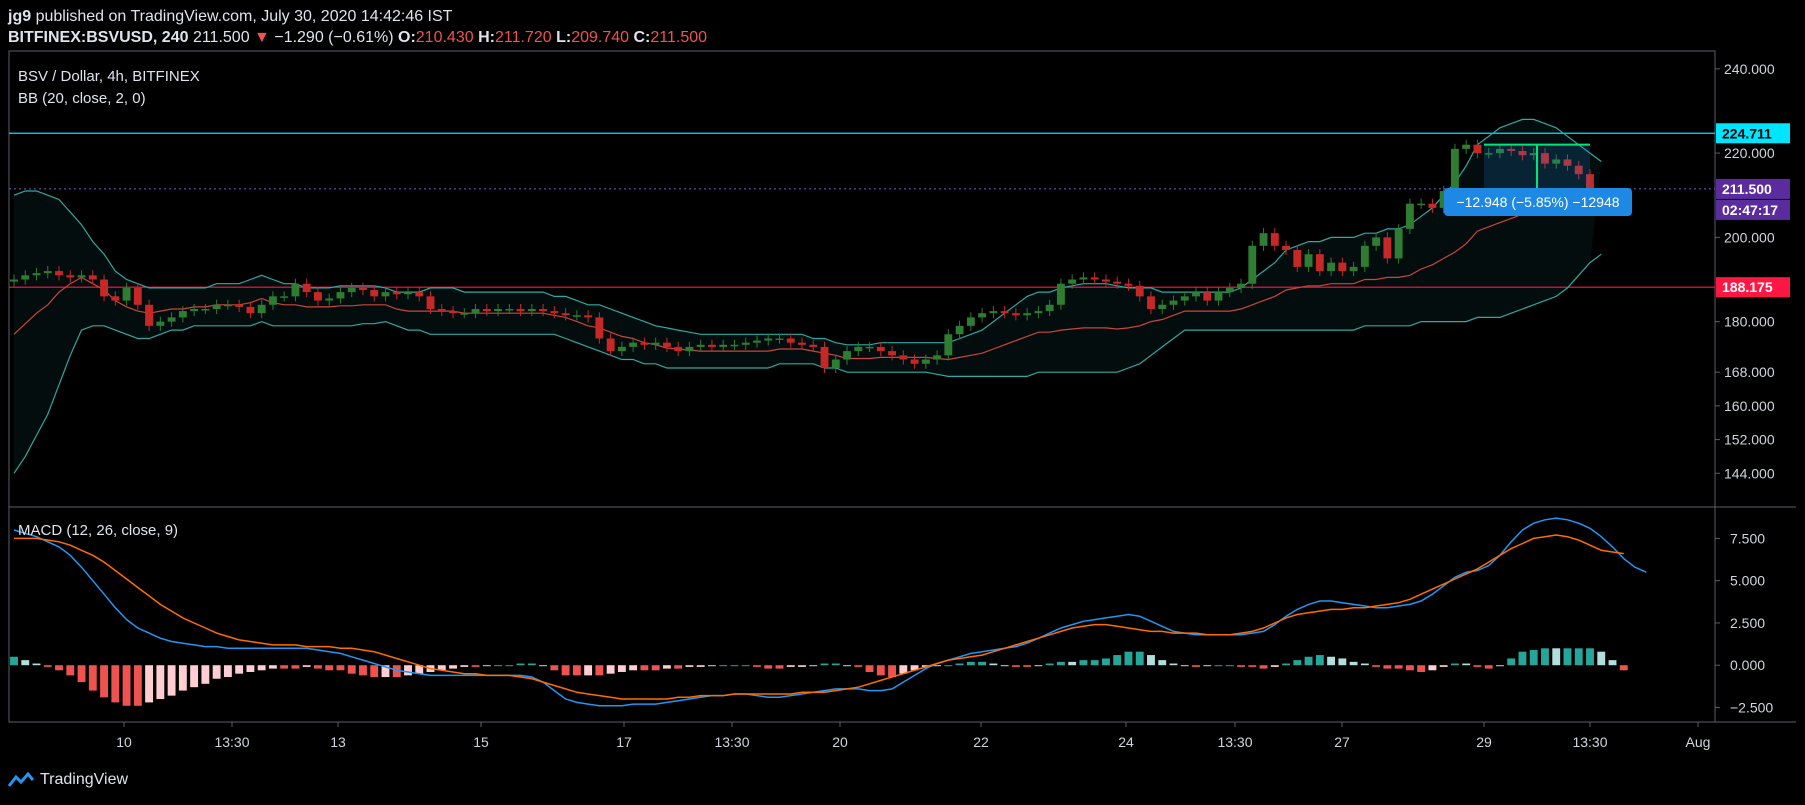  I want to click on author-name: jg9, so click(20, 16).